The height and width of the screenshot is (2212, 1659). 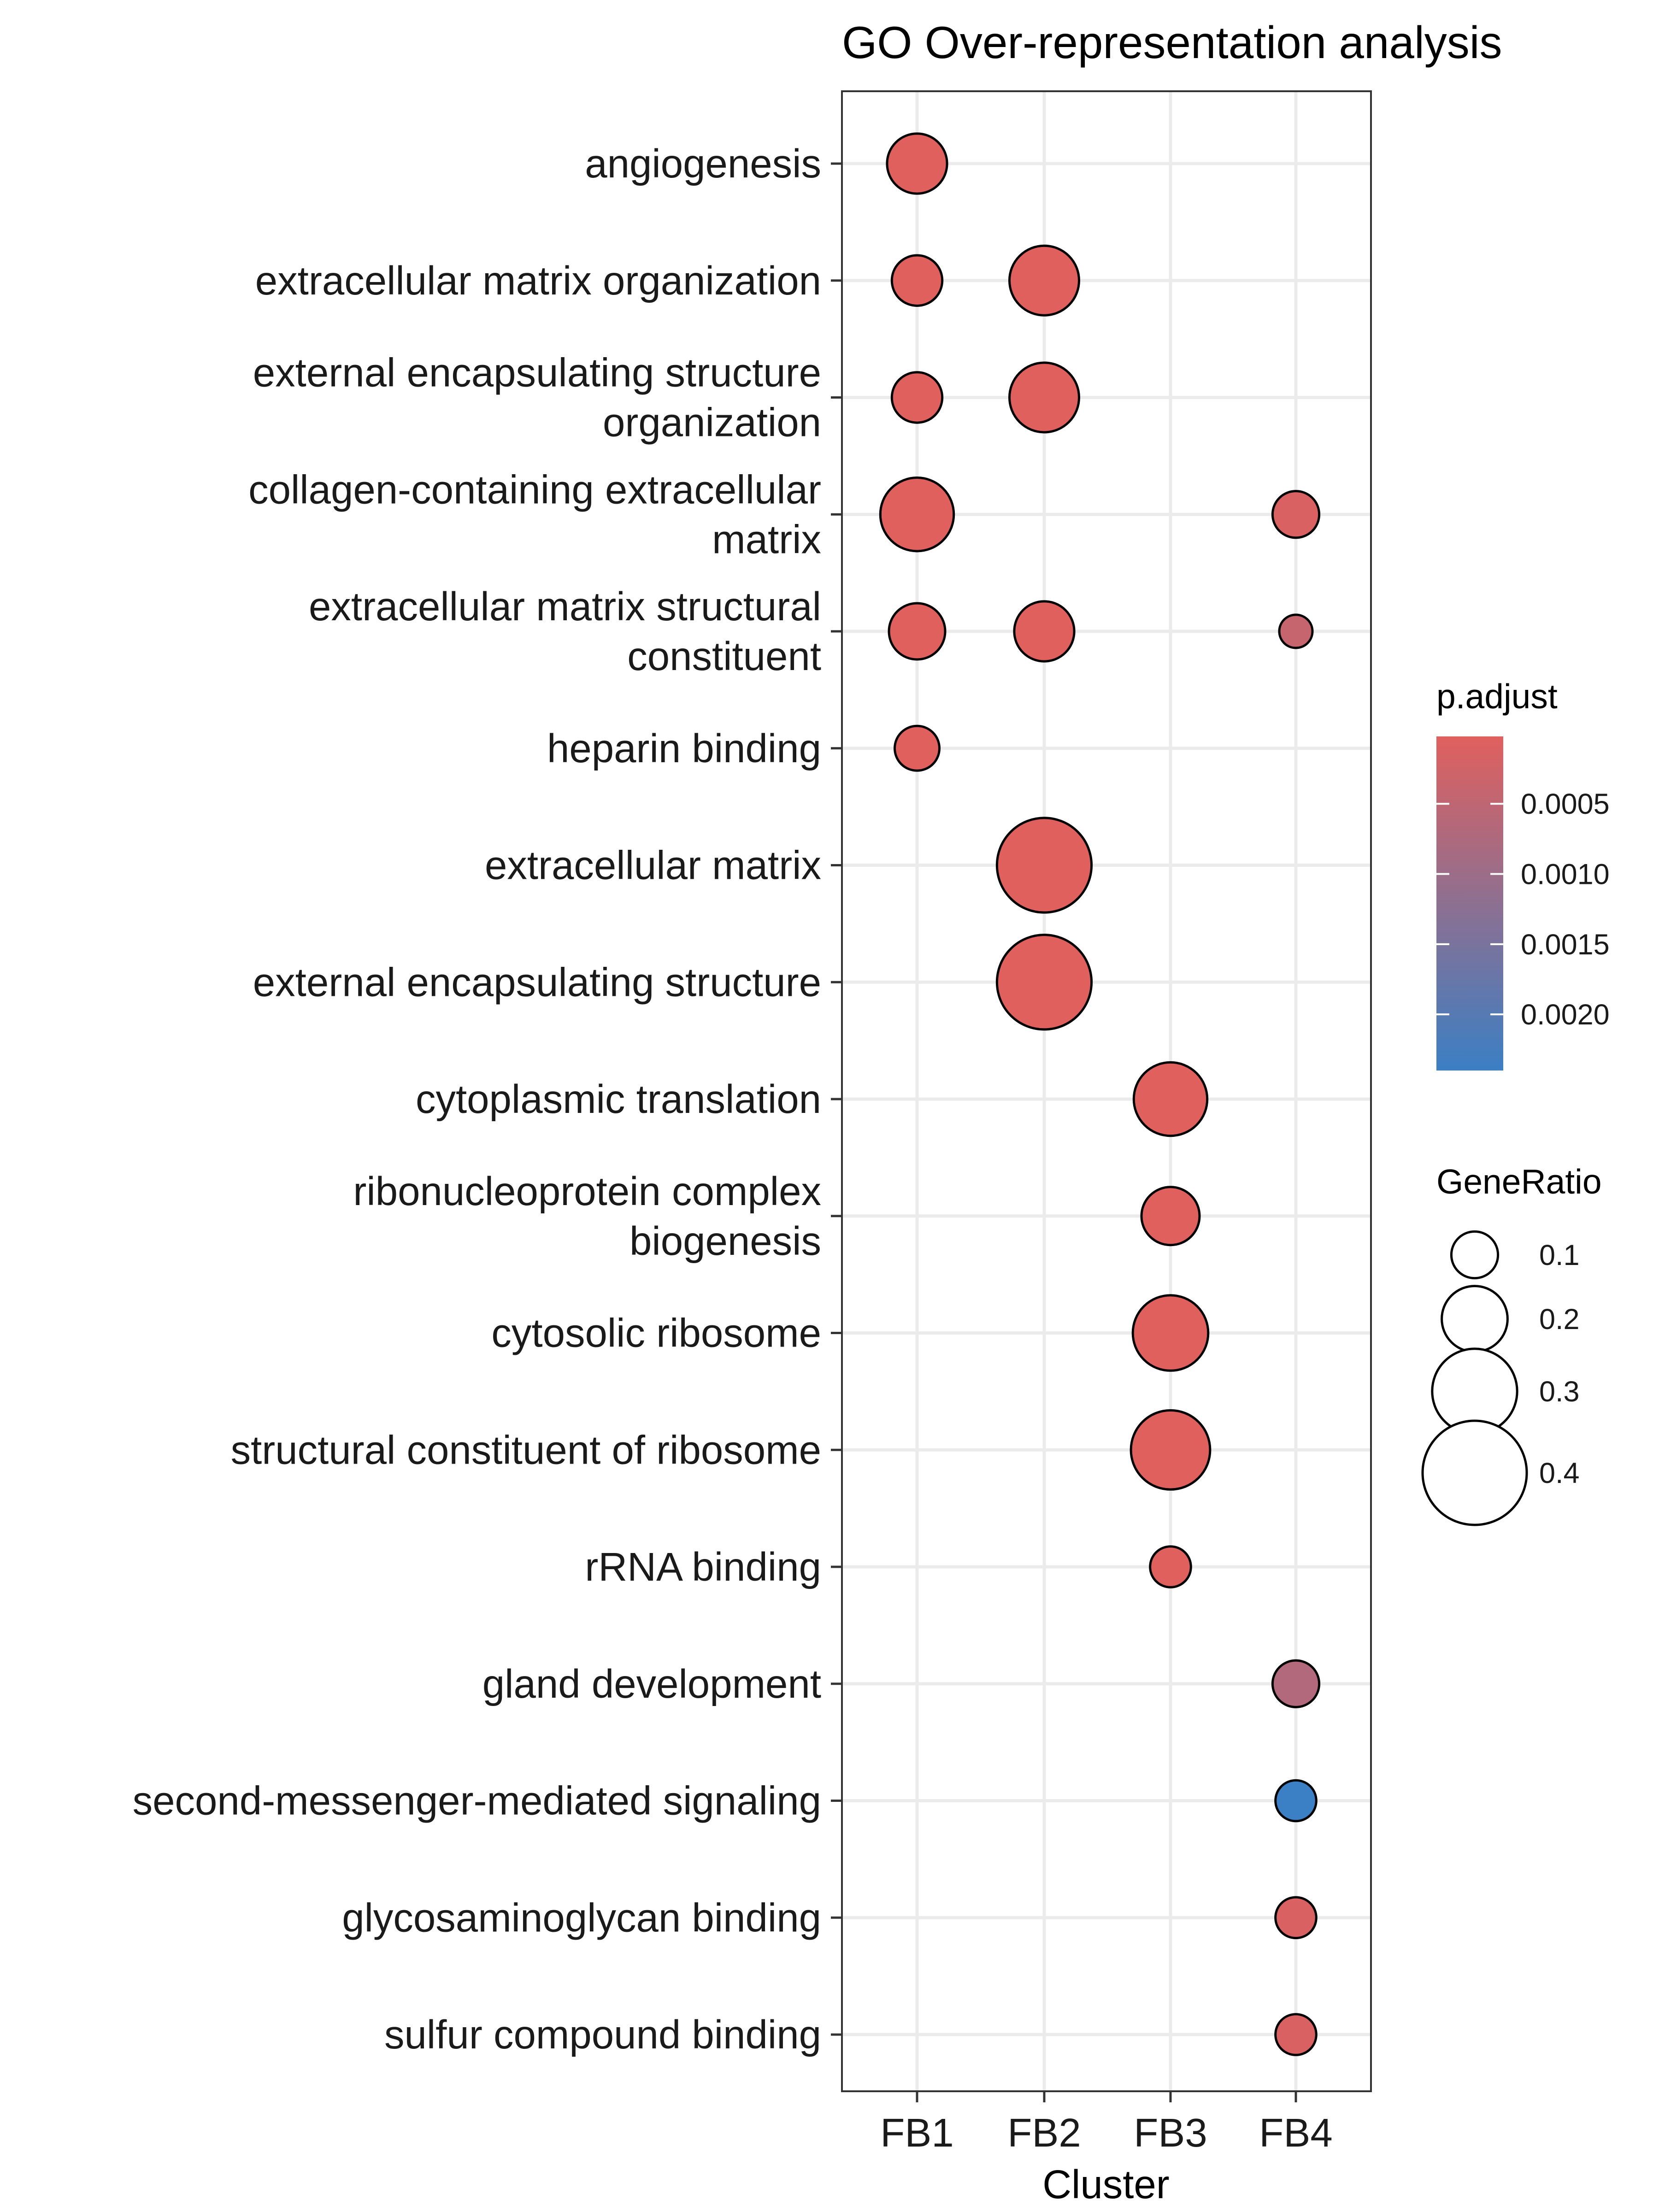 What do you see at coordinates (1565, 1015) in the screenshot?
I see `color-legend-label: 0.0020` at bounding box center [1565, 1015].